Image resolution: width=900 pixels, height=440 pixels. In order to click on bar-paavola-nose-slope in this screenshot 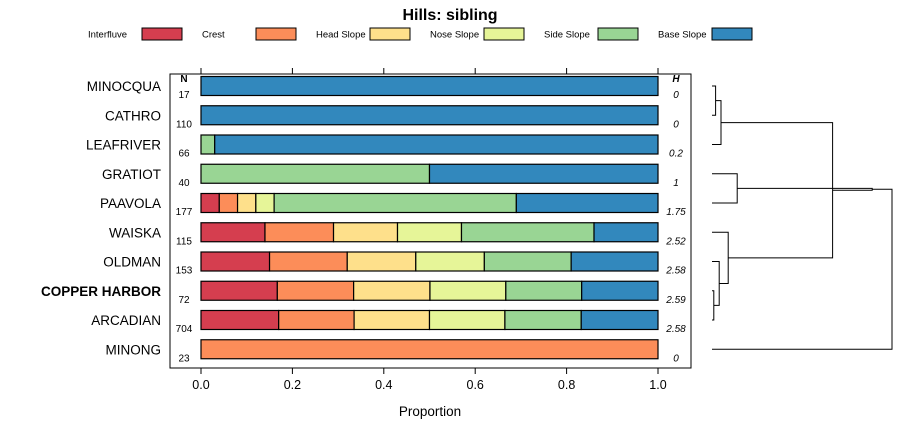, I will do `click(265, 203)`.